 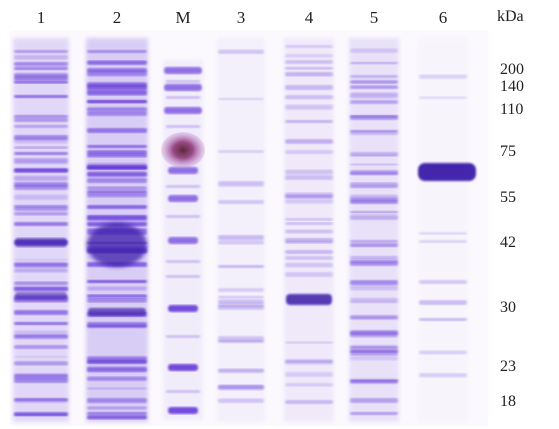 I want to click on marker-label-23: 23, so click(x=508, y=366).